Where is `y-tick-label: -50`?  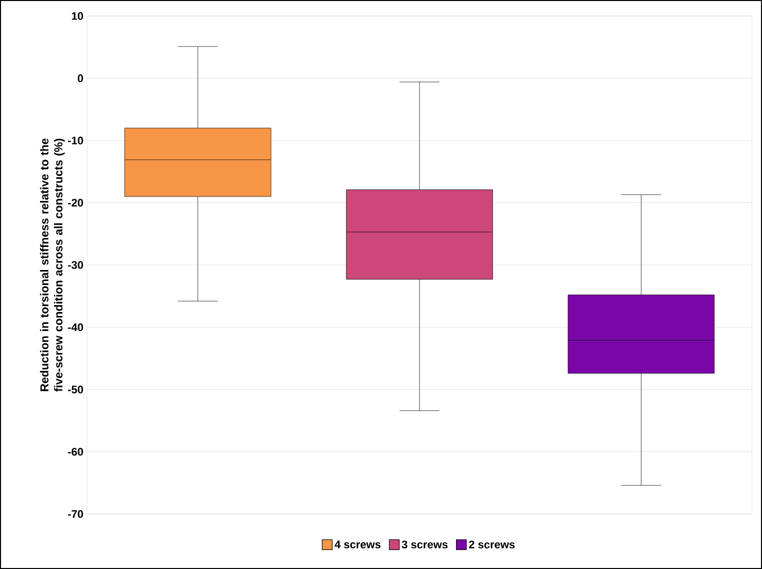
y-tick-label: -50 is located at coordinates (76, 390).